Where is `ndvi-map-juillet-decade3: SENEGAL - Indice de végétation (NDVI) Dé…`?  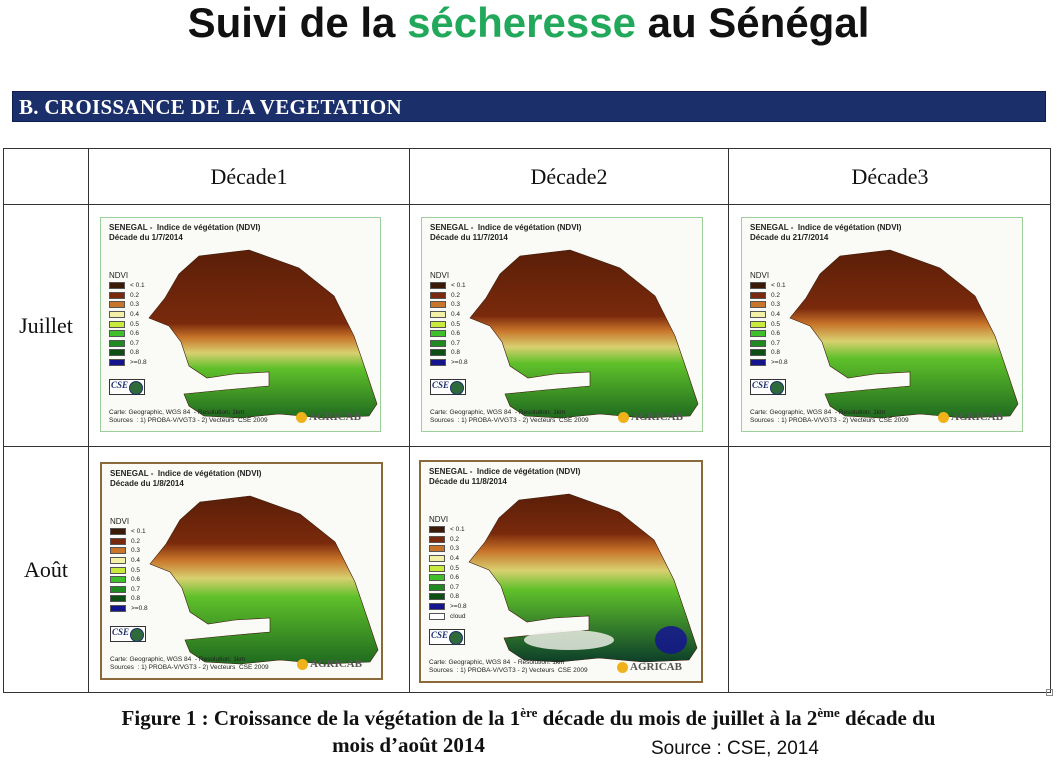
ndvi-map-juillet-decade3: SENEGAL - Indice de végétation (NDVI) Dé… is located at coordinates (882, 324).